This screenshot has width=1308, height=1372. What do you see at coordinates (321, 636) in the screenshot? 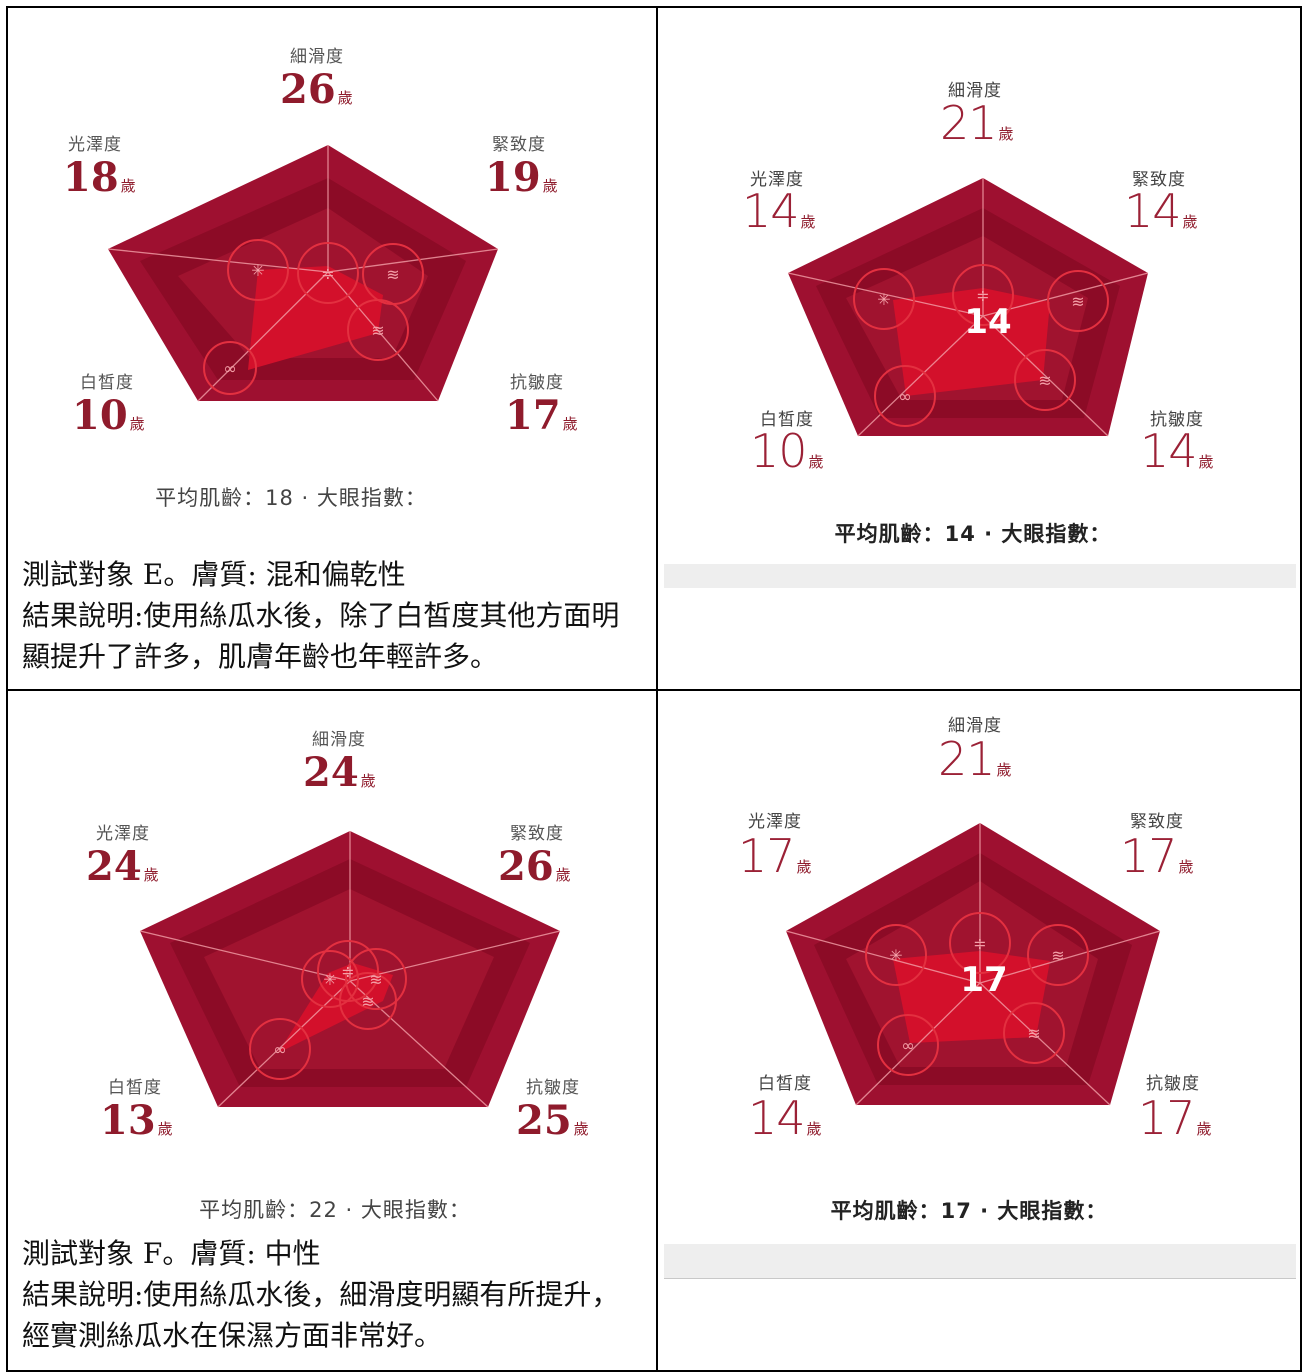
I see `result-text: 結果說明:使用絲瓜水後，除了白皙度其他方面明顯提升了許多，肌膚年齡也年輕許多。` at bounding box center [321, 636].